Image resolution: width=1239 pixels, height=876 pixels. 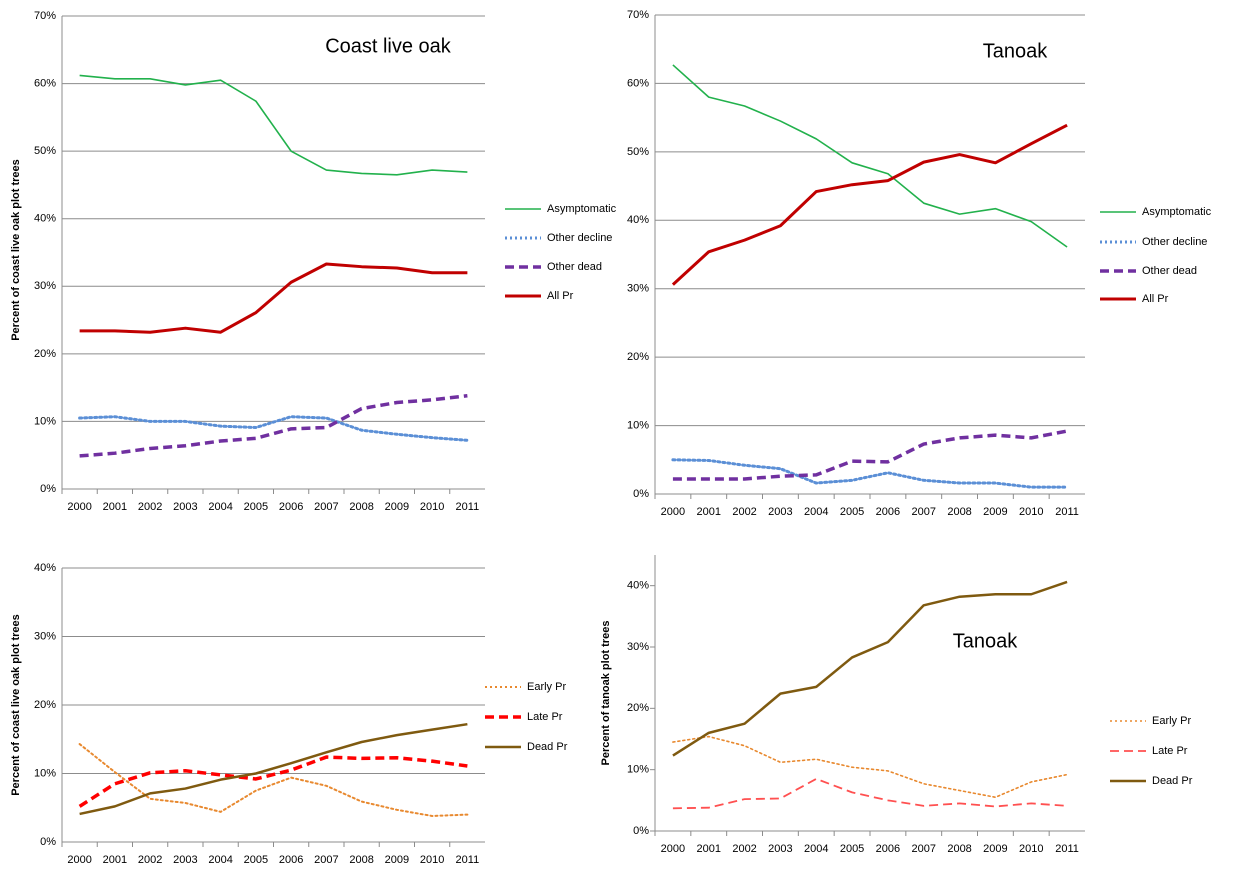 What do you see at coordinates (388, 46) in the screenshot?
I see `chart-title: Coast live oak` at bounding box center [388, 46].